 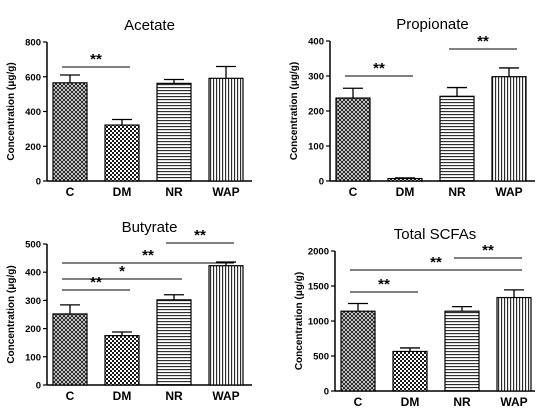 I want to click on chart-title: Total SCFAs, so click(x=435, y=234).